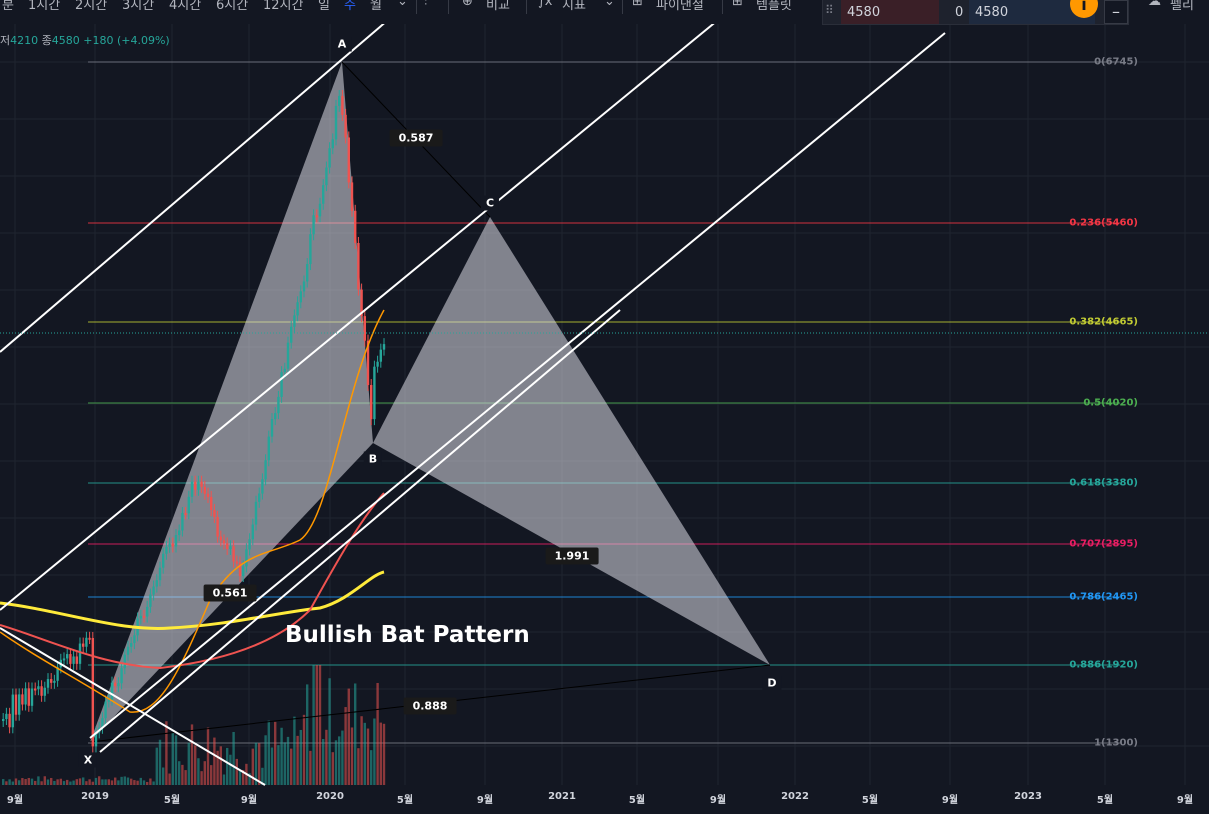  I want to click on compare-icon: ⊕, so click(467, 4).